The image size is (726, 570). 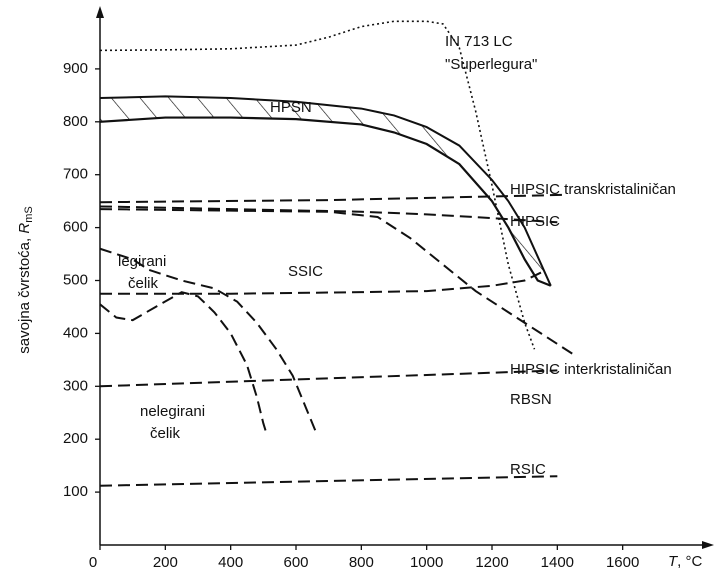 What do you see at coordinates (708, 545) in the screenshot?
I see `x-axis-arrow` at bounding box center [708, 545].